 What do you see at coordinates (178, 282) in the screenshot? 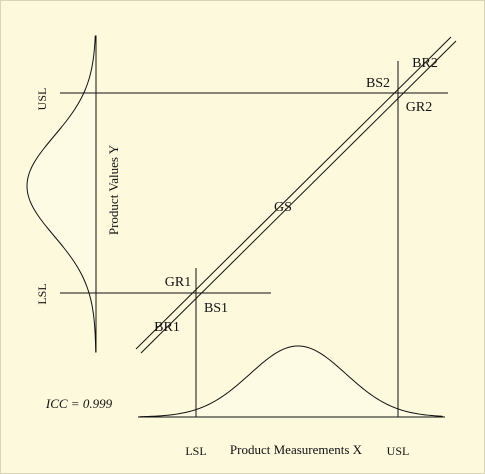
I see `region-gr1-label: GR1` at bounding box center [178, 282].